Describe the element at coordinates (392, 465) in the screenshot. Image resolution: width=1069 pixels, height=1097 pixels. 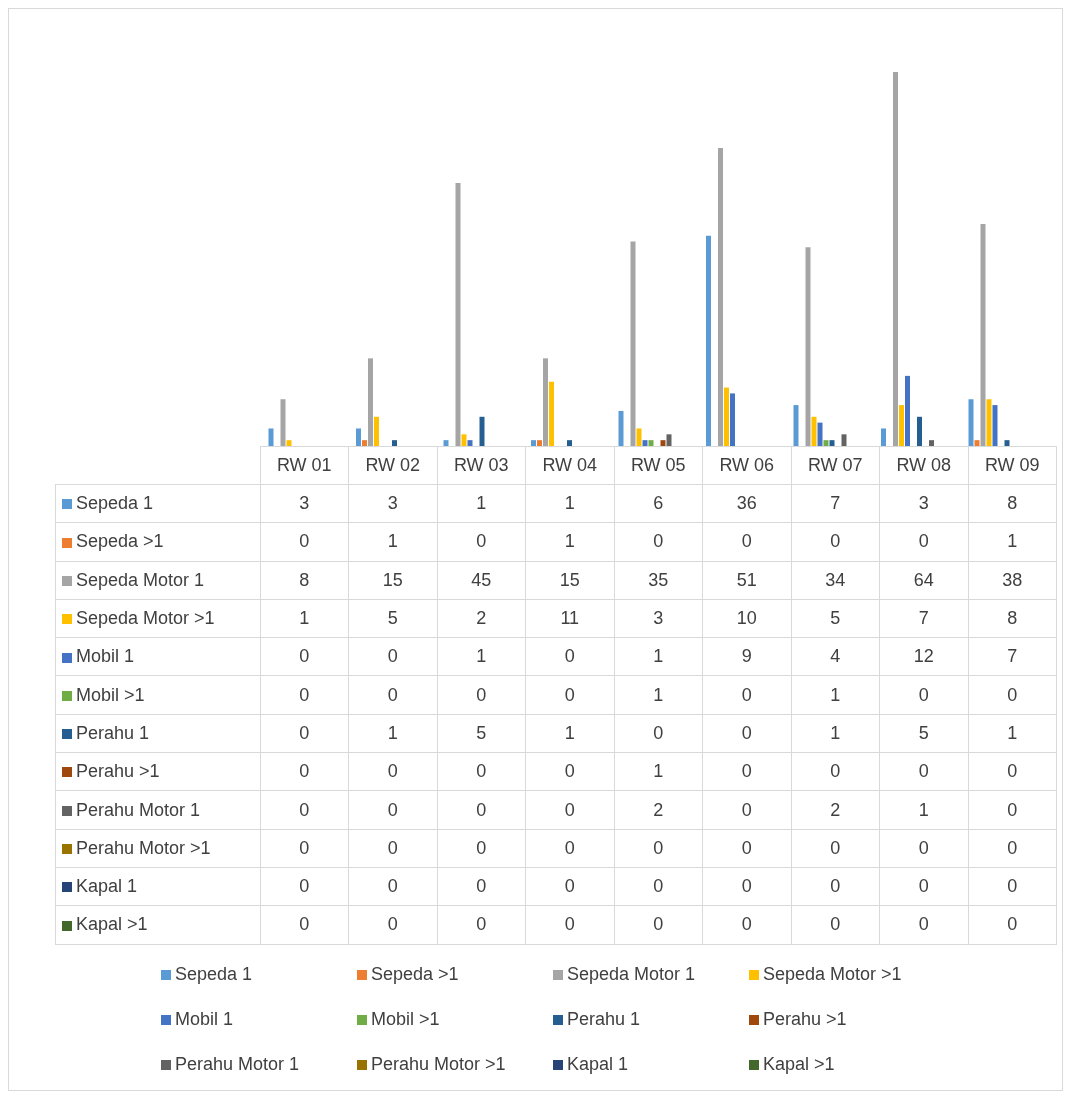
I see `x-tick-label: RW 02` at that location.